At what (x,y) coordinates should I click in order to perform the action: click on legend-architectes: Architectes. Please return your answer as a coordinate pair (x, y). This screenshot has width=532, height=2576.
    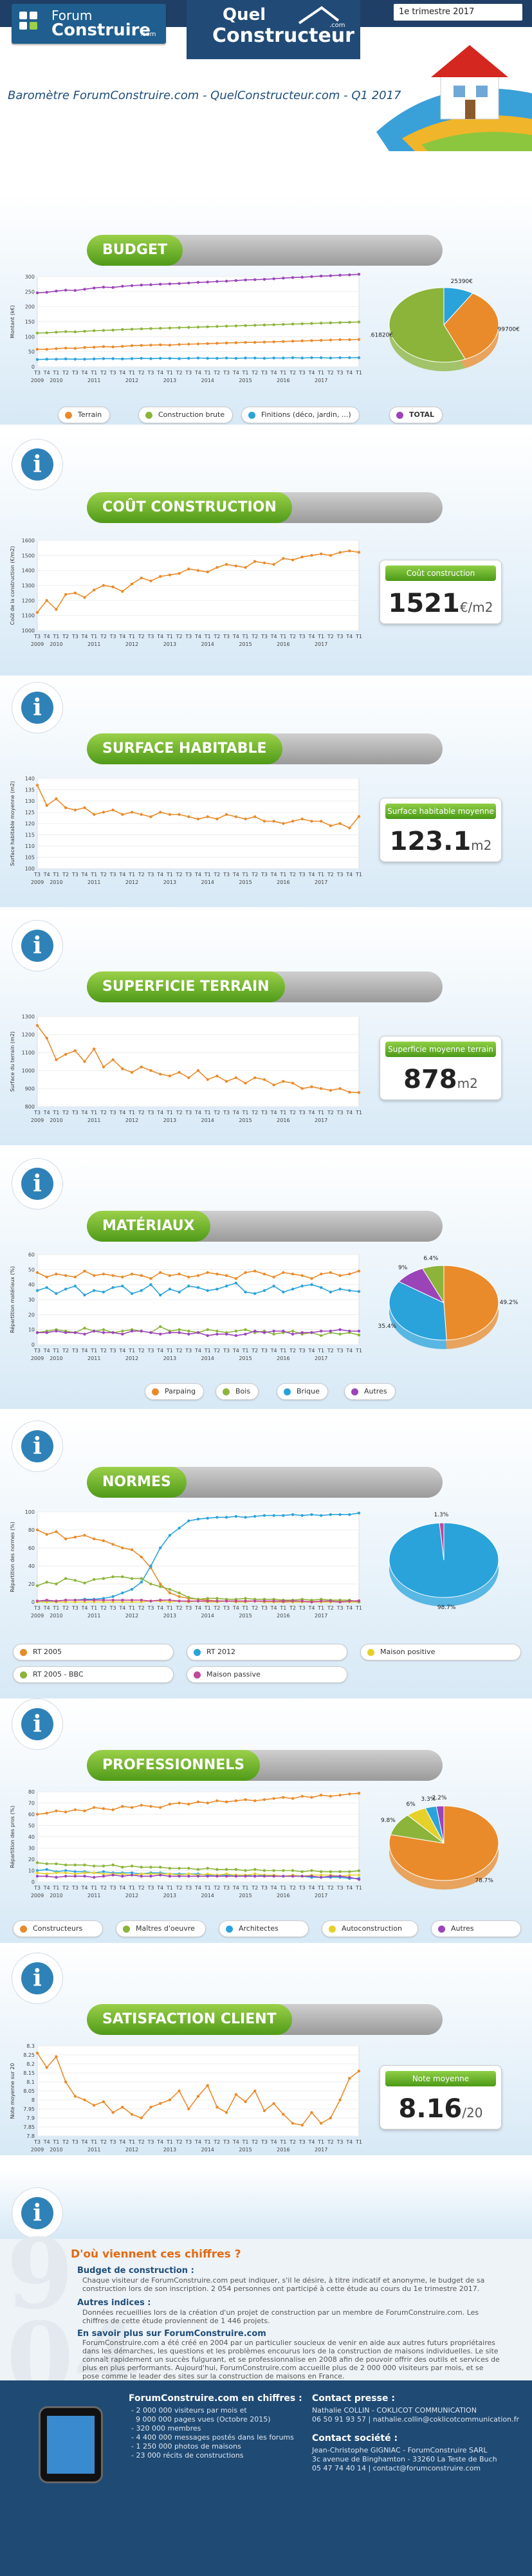
    Looking at the image, I should click on (264, 1928).